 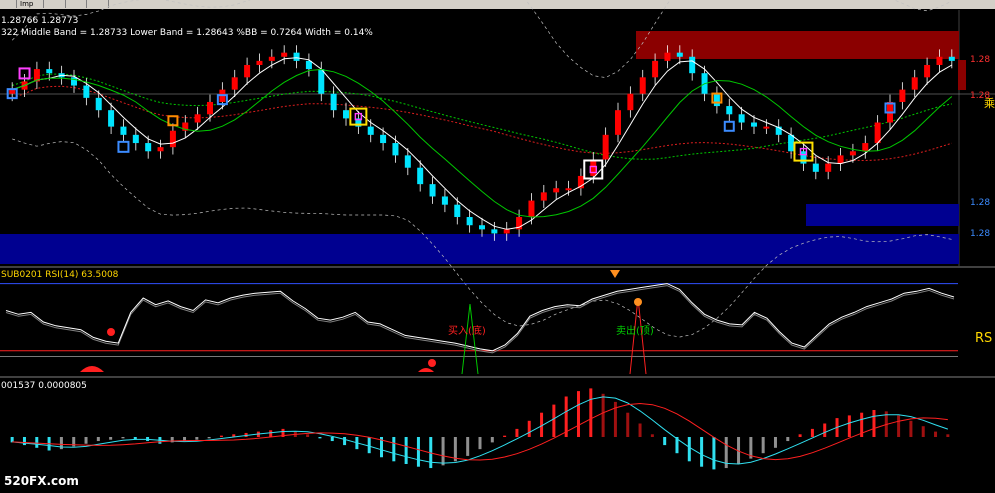 What do you see at coordinates (60, 275) in the screenshot?
I see `rsi-readout: SUB0201 RSI(14) 63.5008` at bounding box center [60, 275].